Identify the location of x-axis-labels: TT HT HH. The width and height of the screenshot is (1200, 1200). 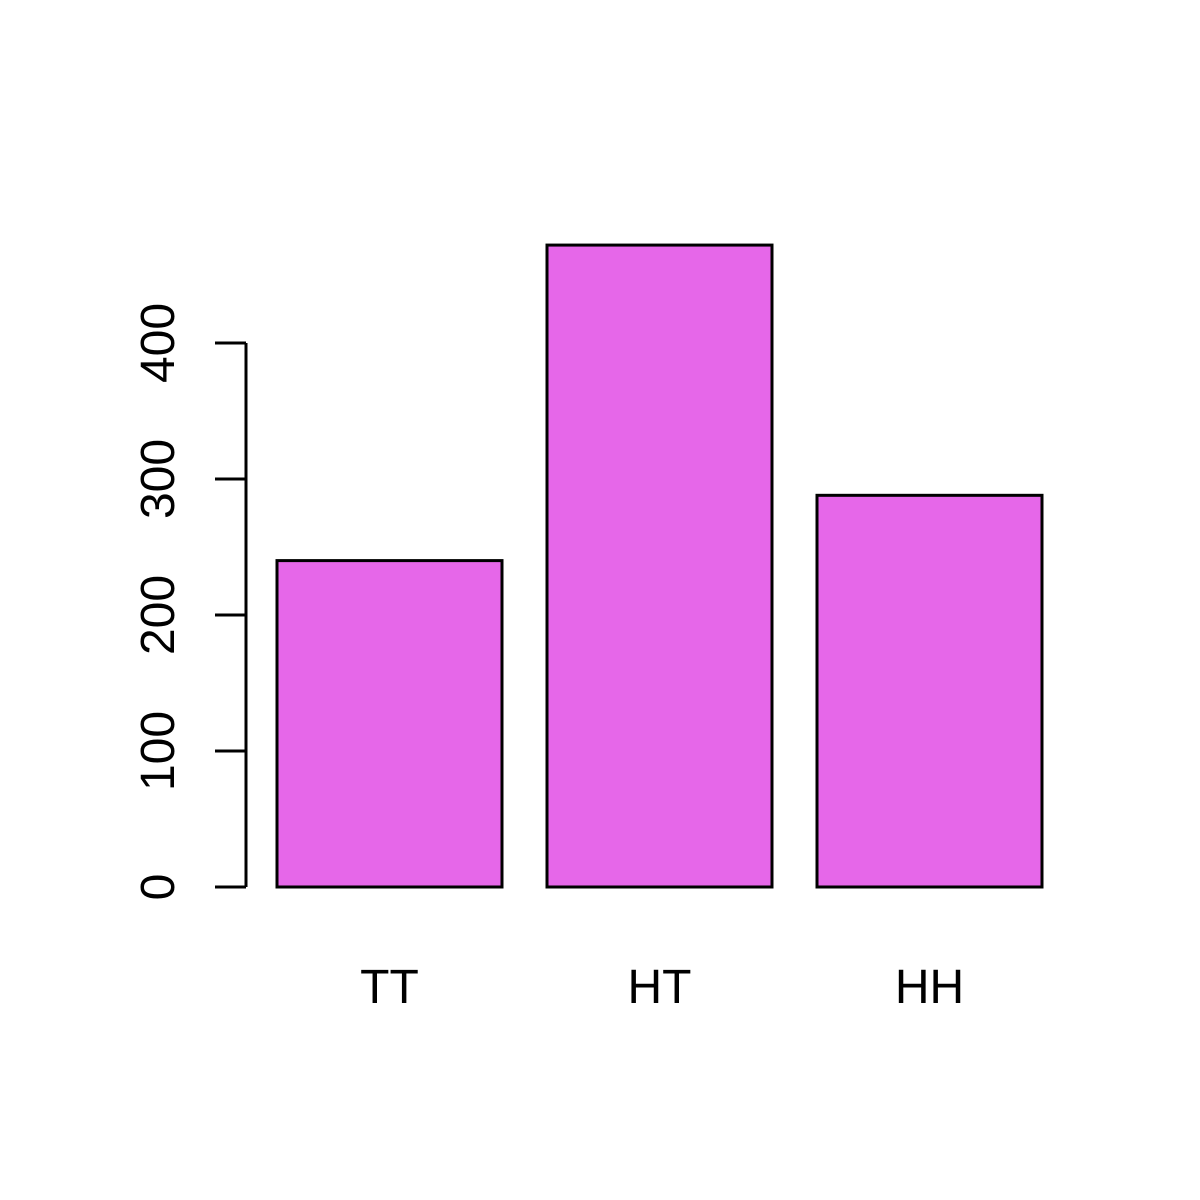
(662, 987).